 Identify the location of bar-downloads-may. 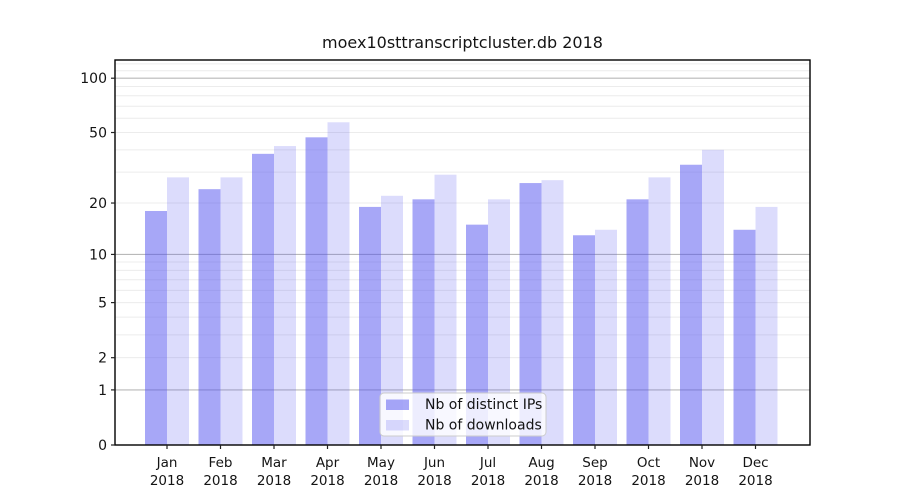
(392, 320).